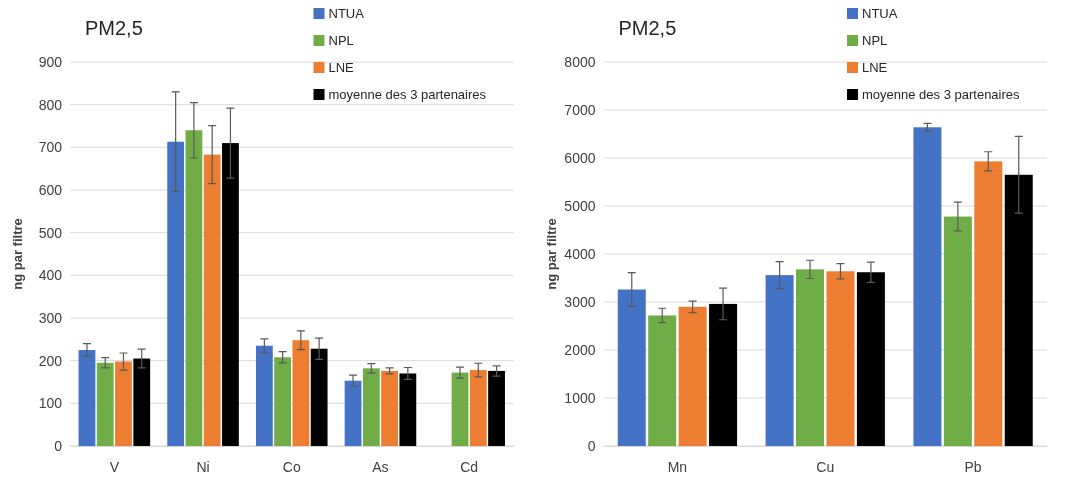 The image size is (1067, 486). Describe the element at coordinates (469, 466) in the screenshot. I see `x-tick-label: Cd` at that location.